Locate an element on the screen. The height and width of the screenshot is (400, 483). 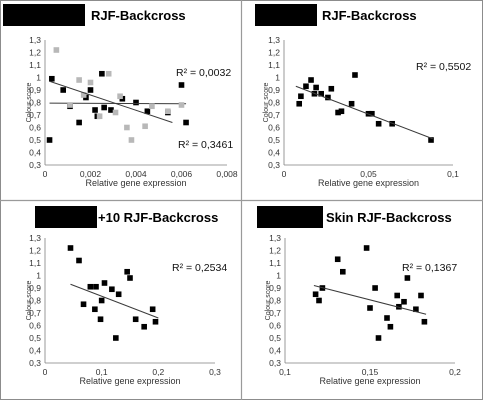
y-tick-label: 0,3 is located at coordinates (35, 165).